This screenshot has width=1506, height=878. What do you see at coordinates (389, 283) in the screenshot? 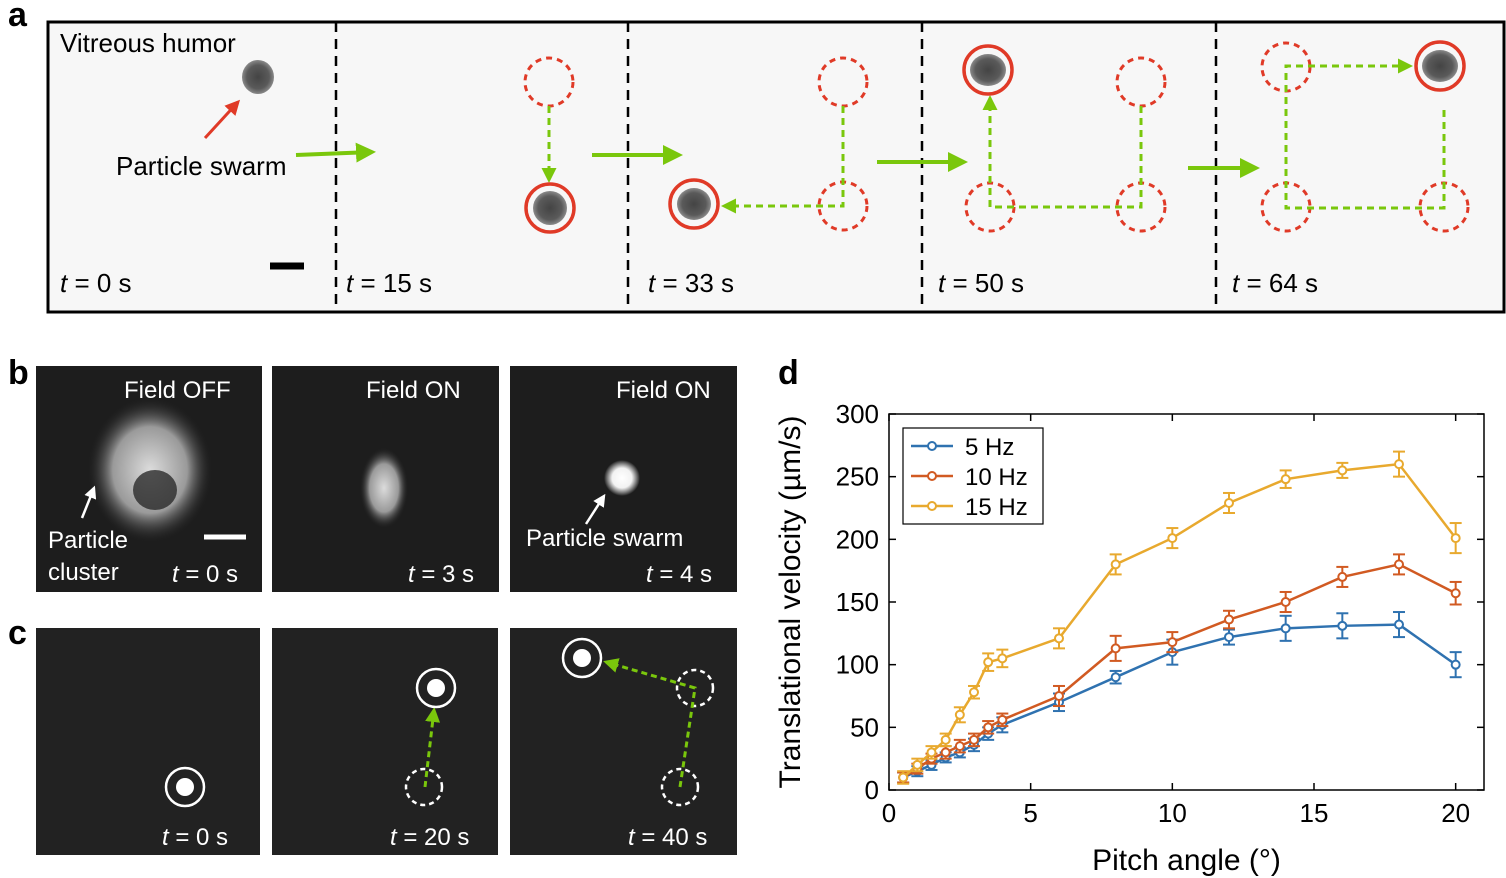
I see `time-stamp: t = 15 s` at bounding box center [389, 283].